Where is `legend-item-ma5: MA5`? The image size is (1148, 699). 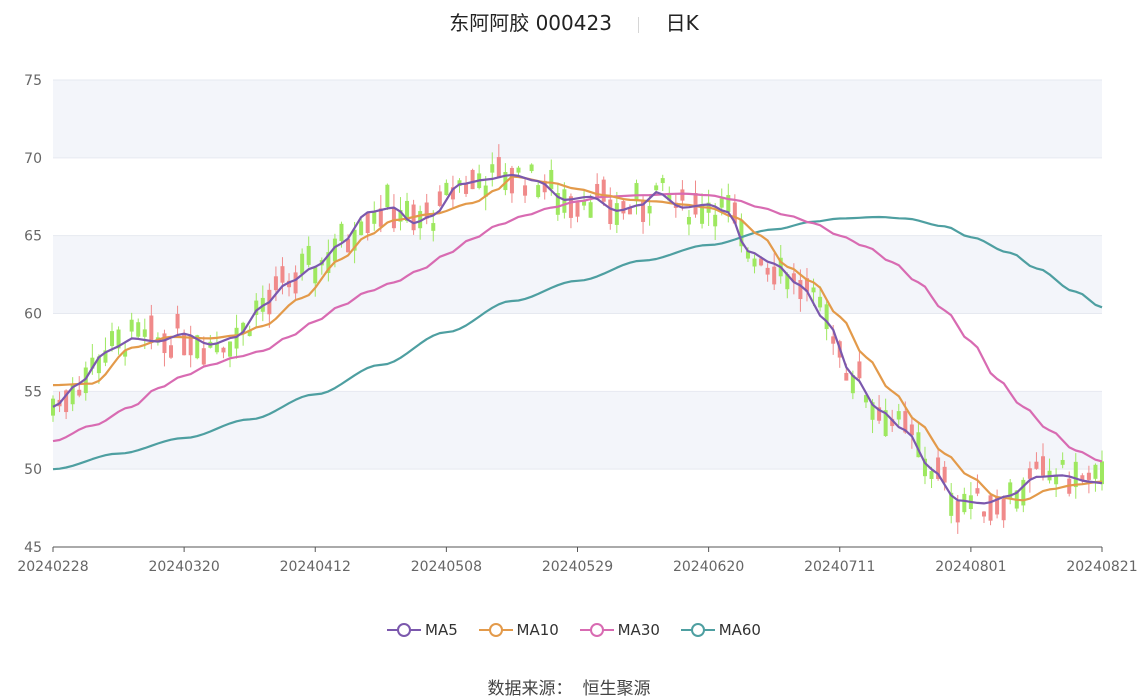
legend-item-ma5: MA5 is located at coordinates (422, 630).